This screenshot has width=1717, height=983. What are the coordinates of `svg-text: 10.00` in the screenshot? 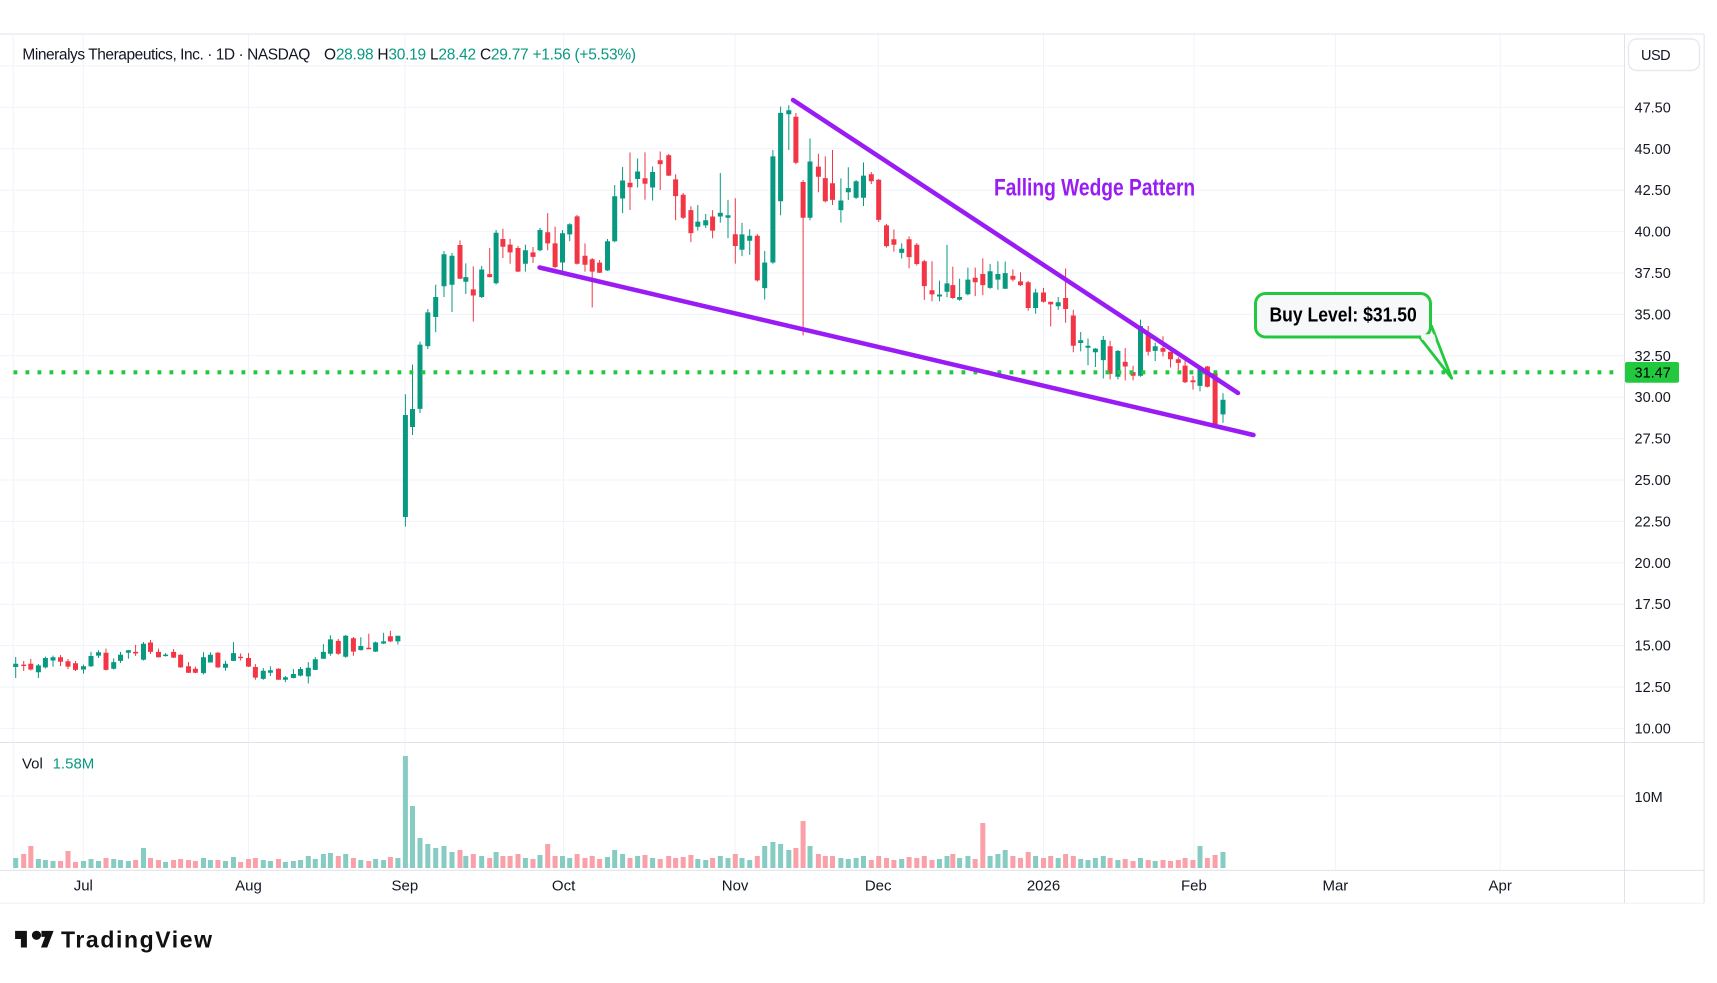 It's located at (1653, 729).